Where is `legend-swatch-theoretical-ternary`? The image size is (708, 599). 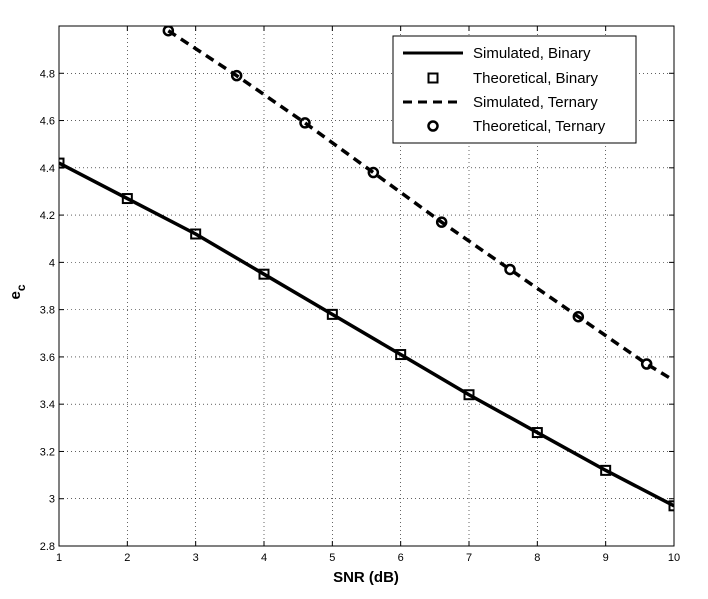 legend-swatch-theoretical-ternary is located at coordinates (433, 126).